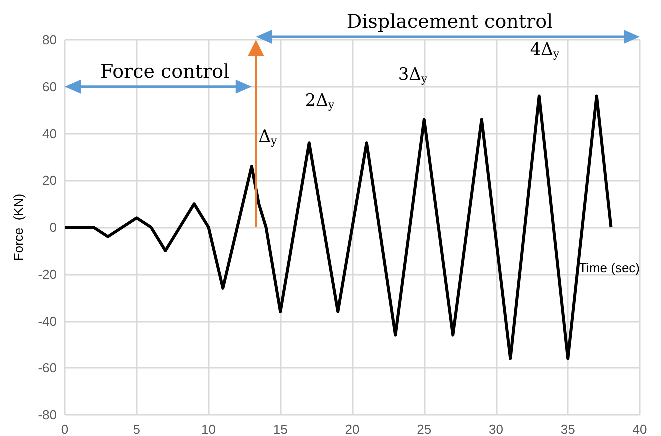  Describe the element at coordinates (136, 429) in the screenshot. I see `x-tick-label: 5` at that location.